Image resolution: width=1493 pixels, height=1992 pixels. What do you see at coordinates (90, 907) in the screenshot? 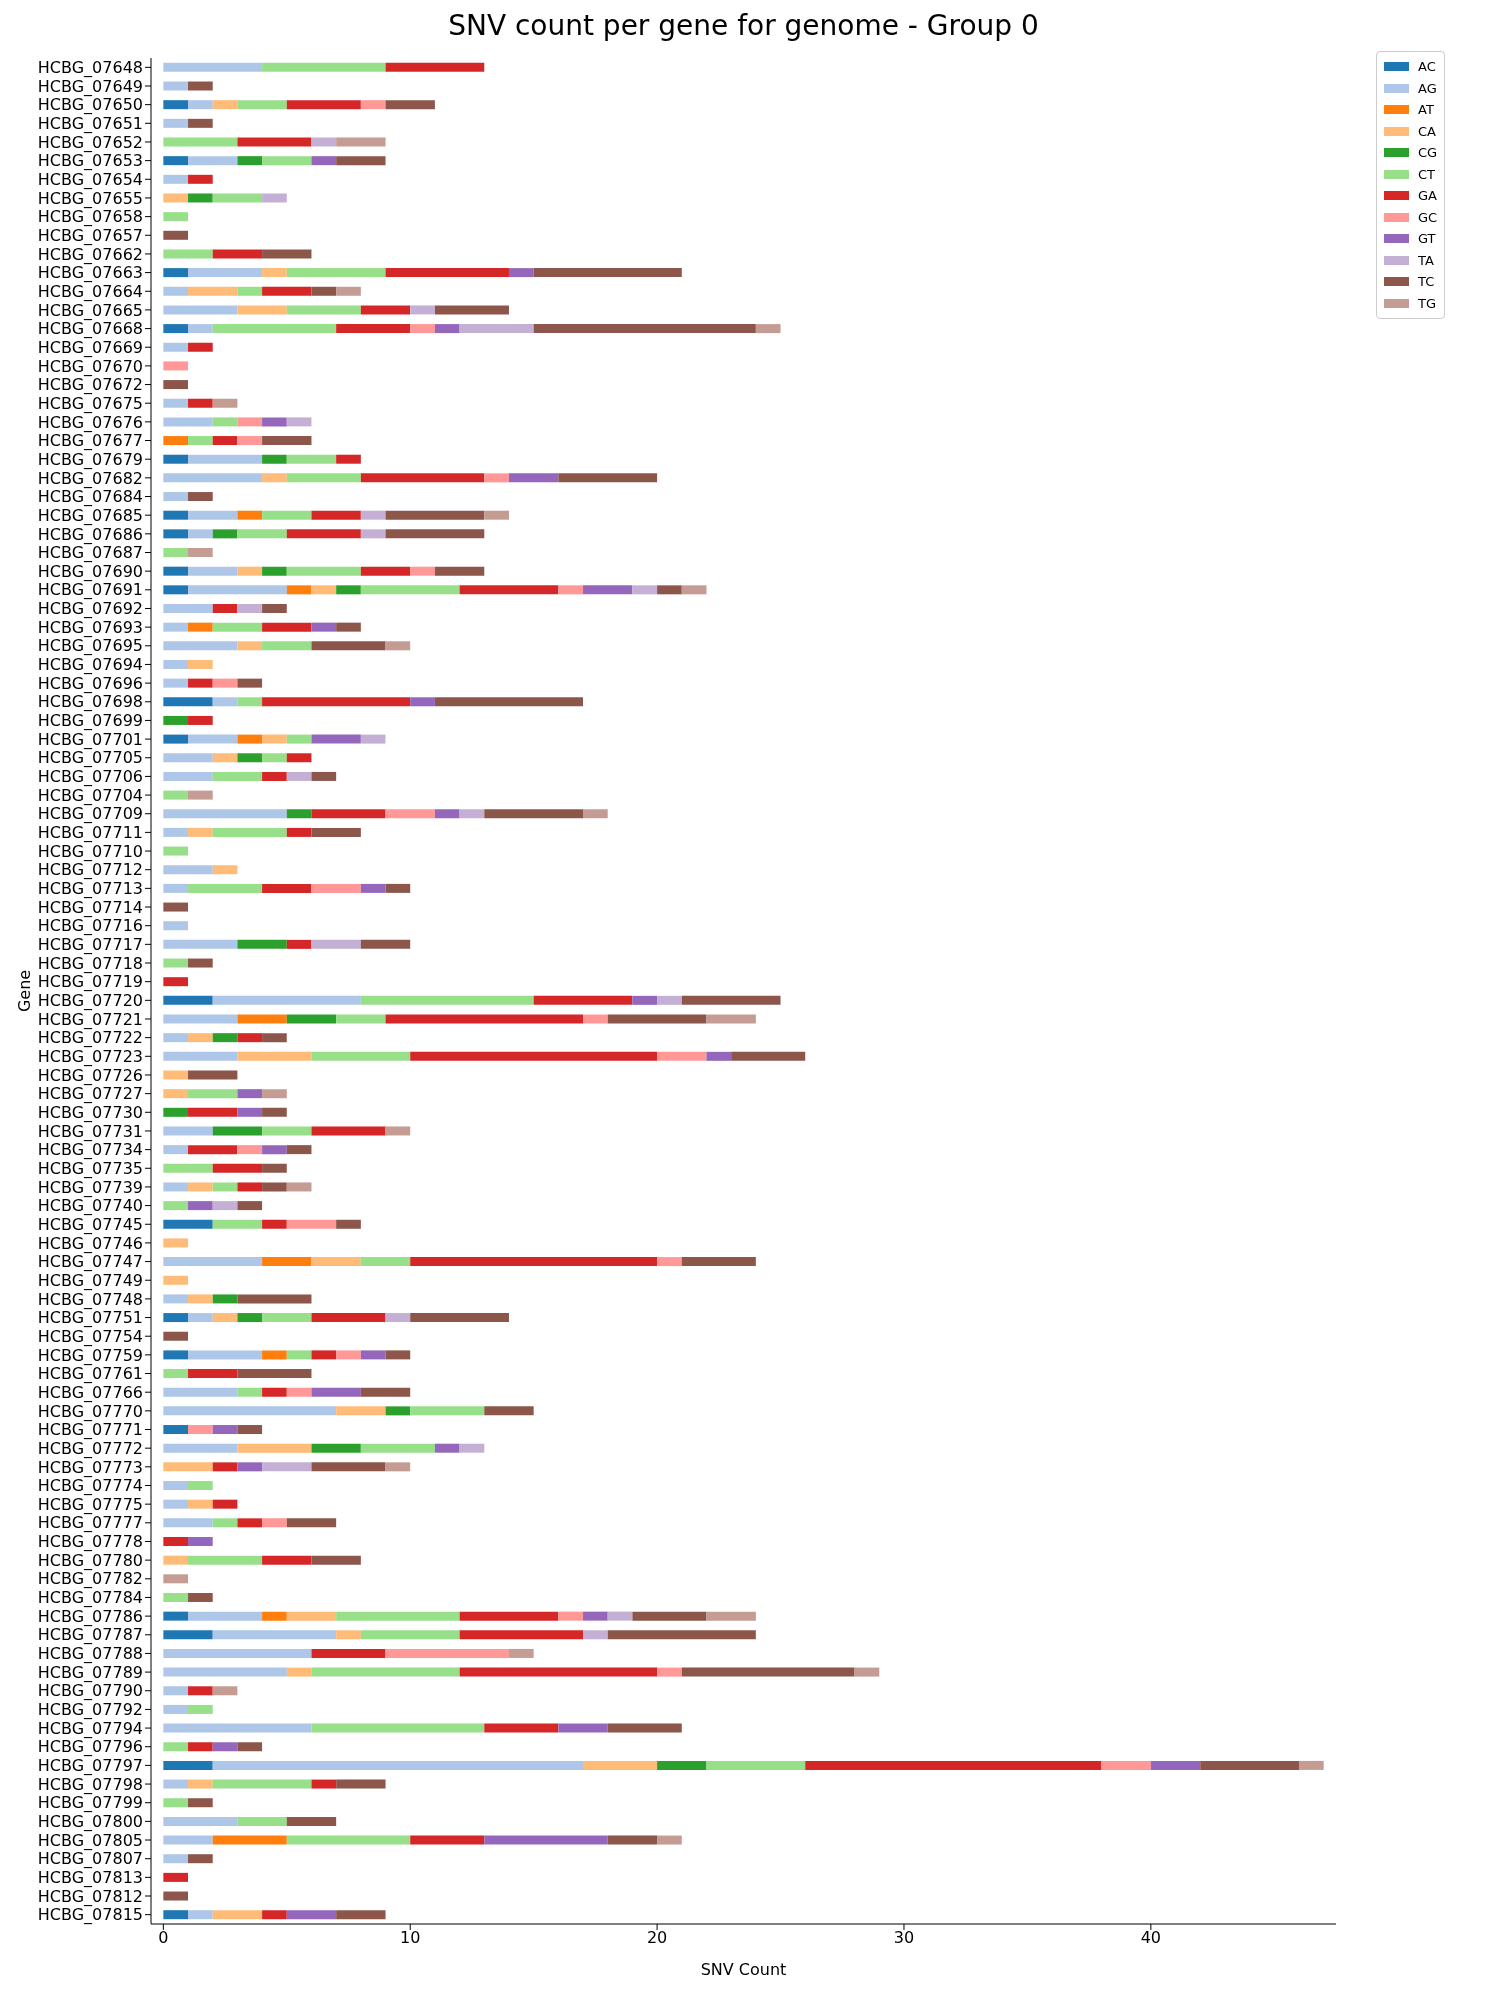
I see `y-tick-label: HCBG_07714` at bounding box center [90, 907].